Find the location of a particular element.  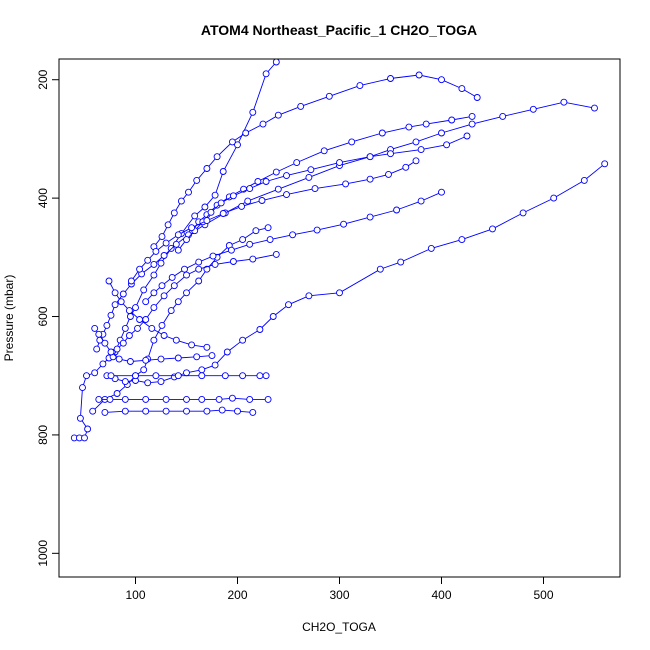

chart-title: ATOM4 Northeast_Pacific_1 CH2O_TOGA is located at coordinates (339, 30).